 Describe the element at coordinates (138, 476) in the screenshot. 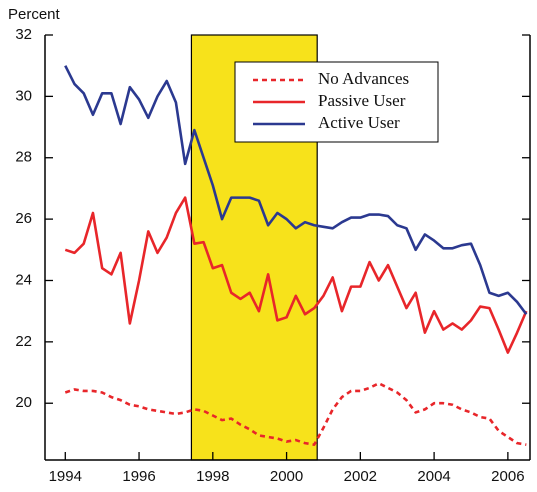

I see `x-tick-label: 1996` at that location.